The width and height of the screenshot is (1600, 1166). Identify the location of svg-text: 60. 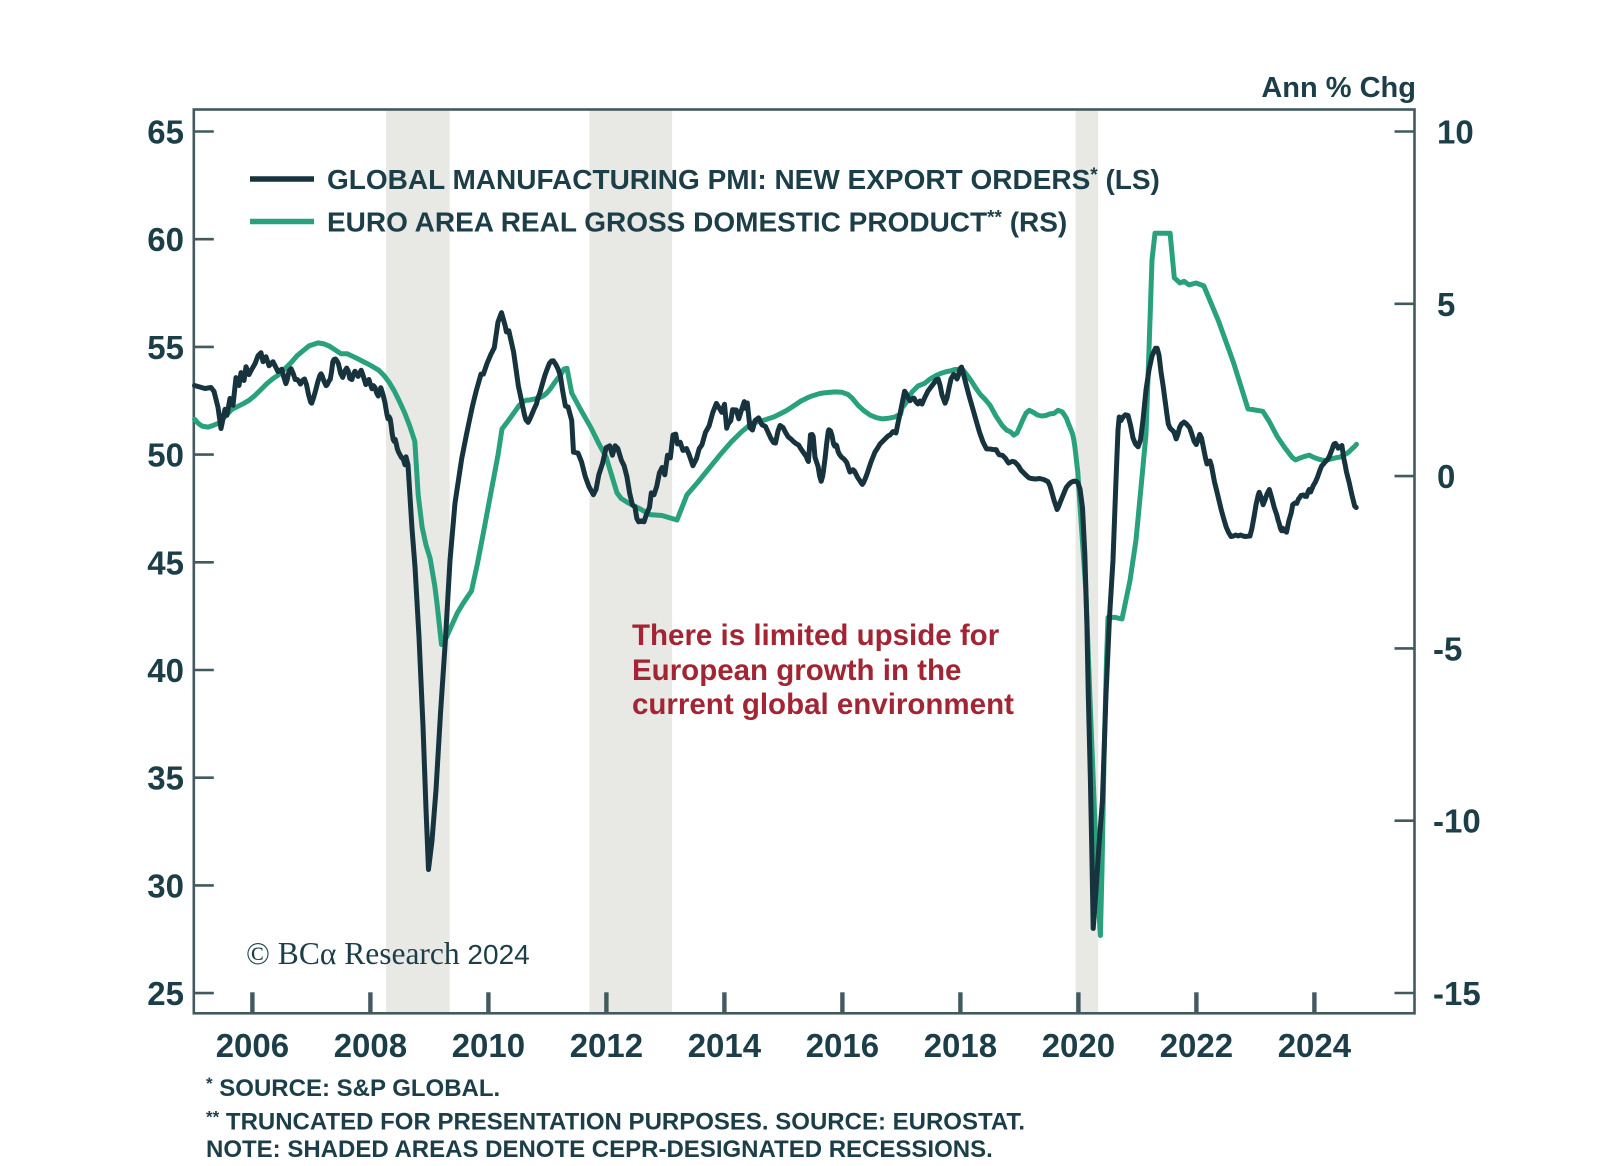
(165, 239).